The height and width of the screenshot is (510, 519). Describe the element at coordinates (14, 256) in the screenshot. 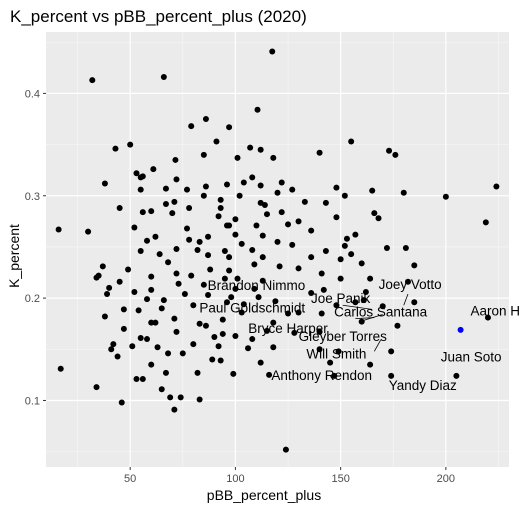

I see `y-axis-title: K_percent` at that location.